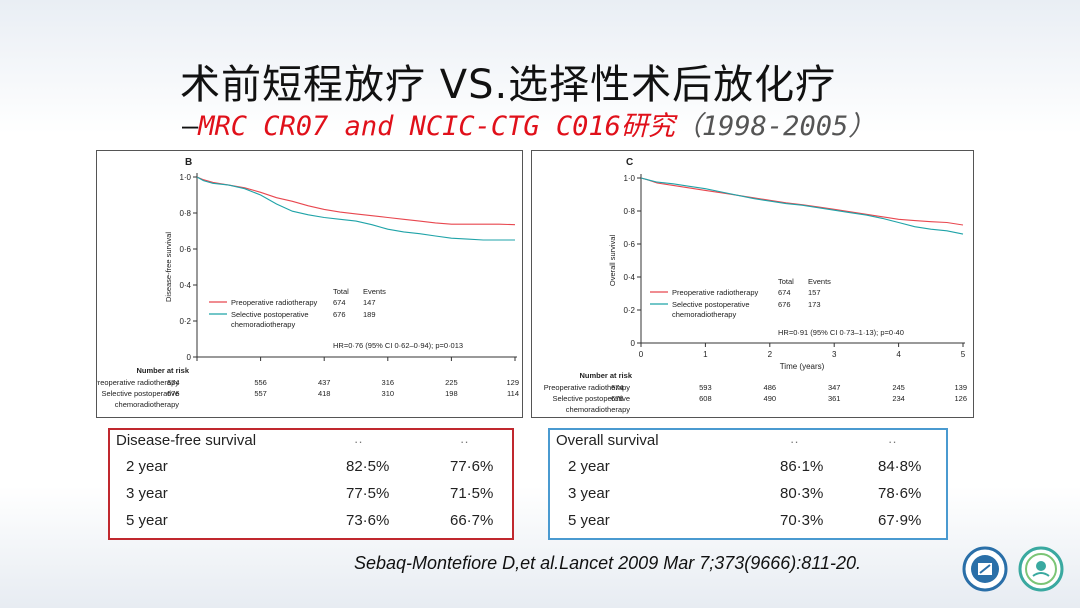 This screenshot has height=608, width=1080. Describe the element at coordinates (324, 393) in the screenshot. I see `risk-value: 418` at that location.